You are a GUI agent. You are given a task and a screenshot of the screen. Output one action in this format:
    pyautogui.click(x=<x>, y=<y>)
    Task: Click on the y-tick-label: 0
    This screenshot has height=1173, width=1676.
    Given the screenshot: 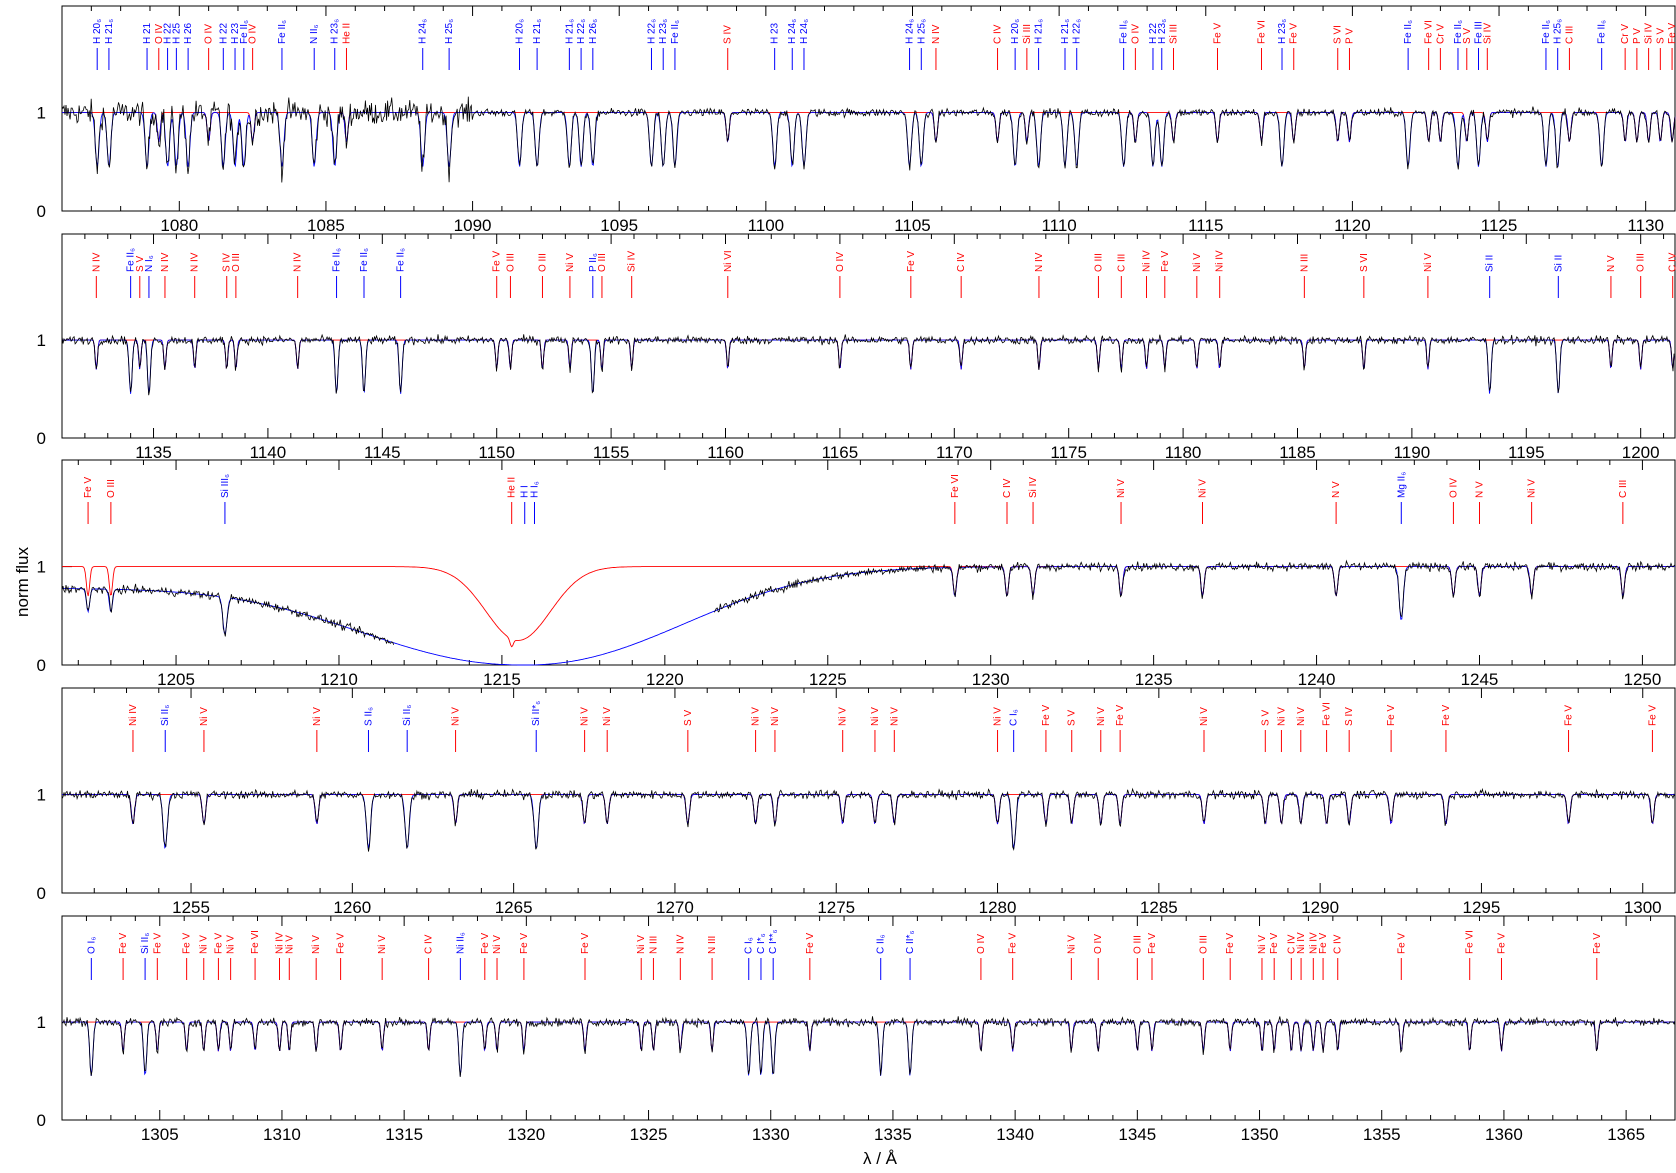 What is the action you would take?
    pyautogui.click(x=41, y=665)
    